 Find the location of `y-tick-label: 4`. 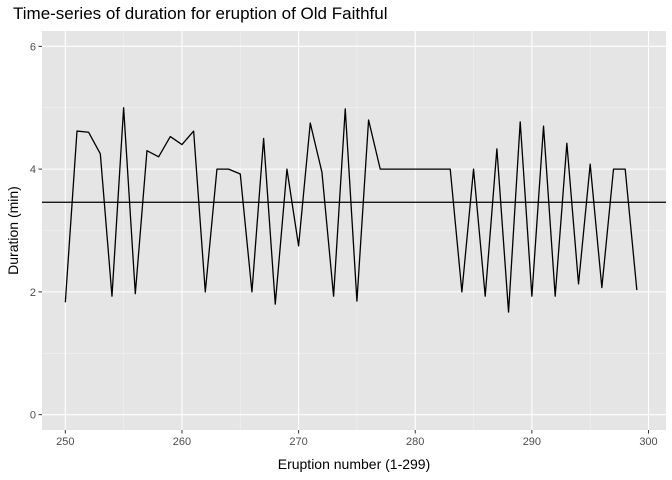

y-tick-label: 4 is located at coordinates (33, 170).